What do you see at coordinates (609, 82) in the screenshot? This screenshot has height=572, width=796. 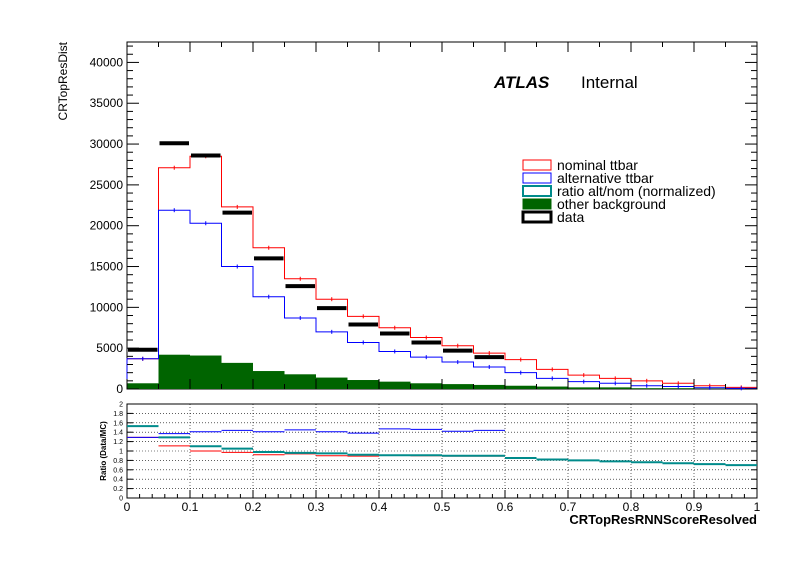 I see `internal-label: Internal` at bounding box center [609, 82].